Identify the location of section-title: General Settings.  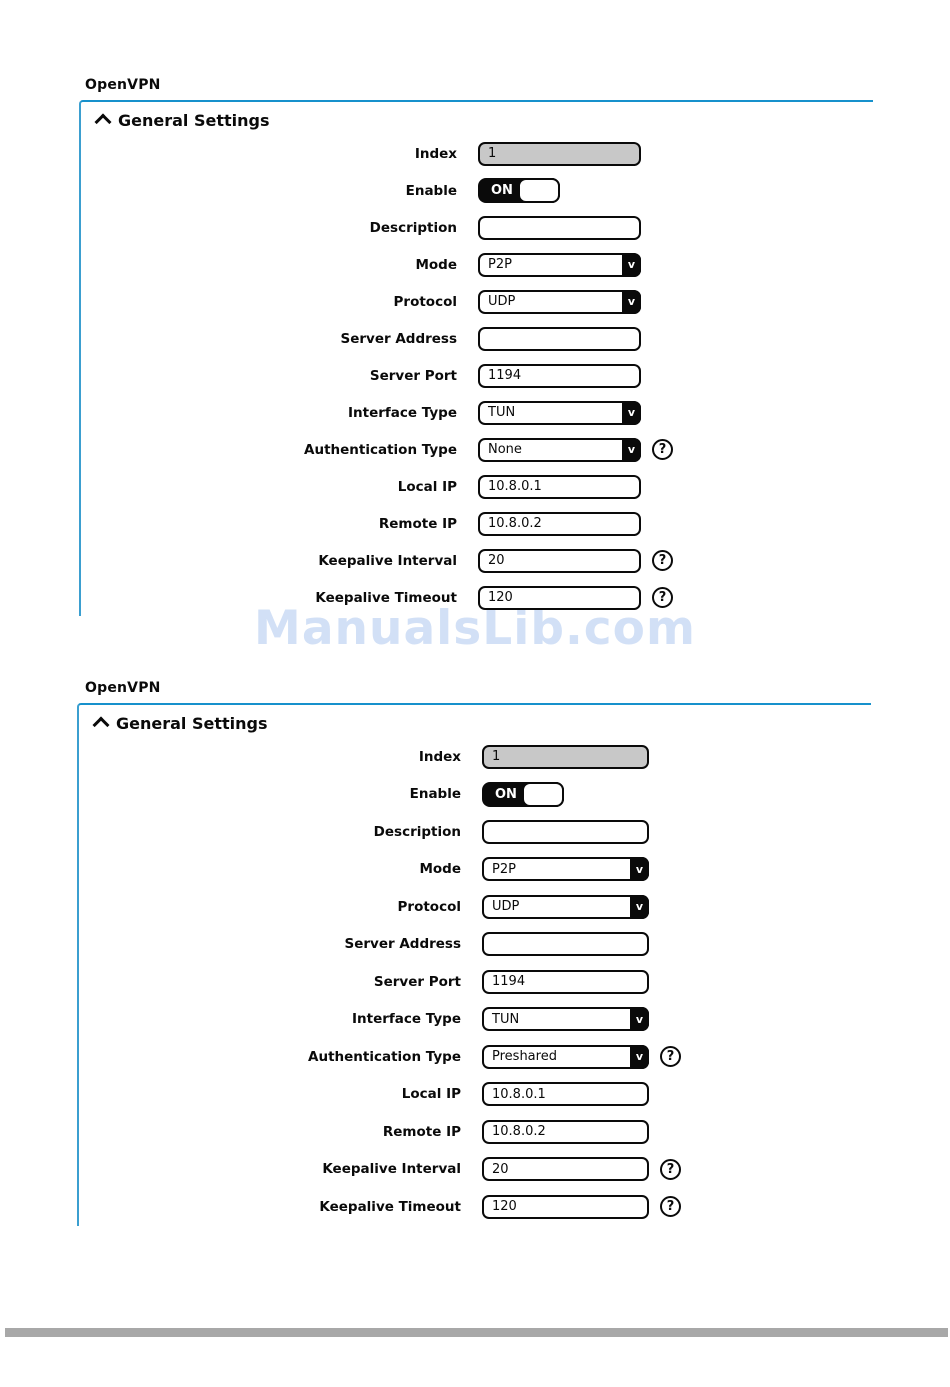
(194, 120).